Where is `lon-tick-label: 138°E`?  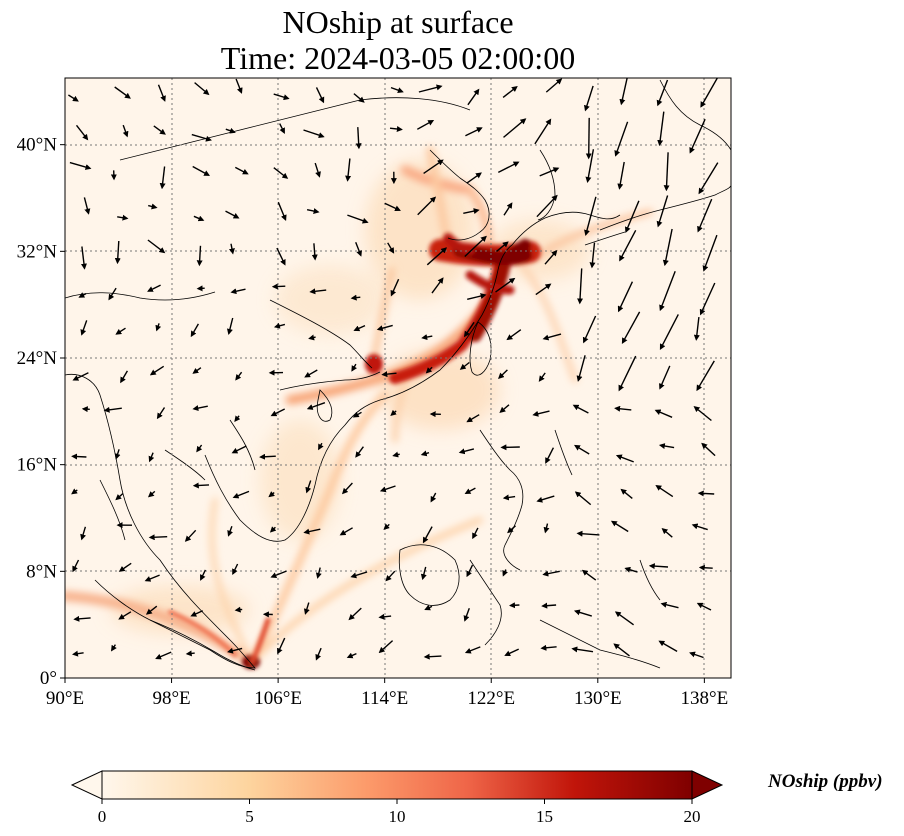 lon-tick-label: 138°E is located at coordinates (705, 698).